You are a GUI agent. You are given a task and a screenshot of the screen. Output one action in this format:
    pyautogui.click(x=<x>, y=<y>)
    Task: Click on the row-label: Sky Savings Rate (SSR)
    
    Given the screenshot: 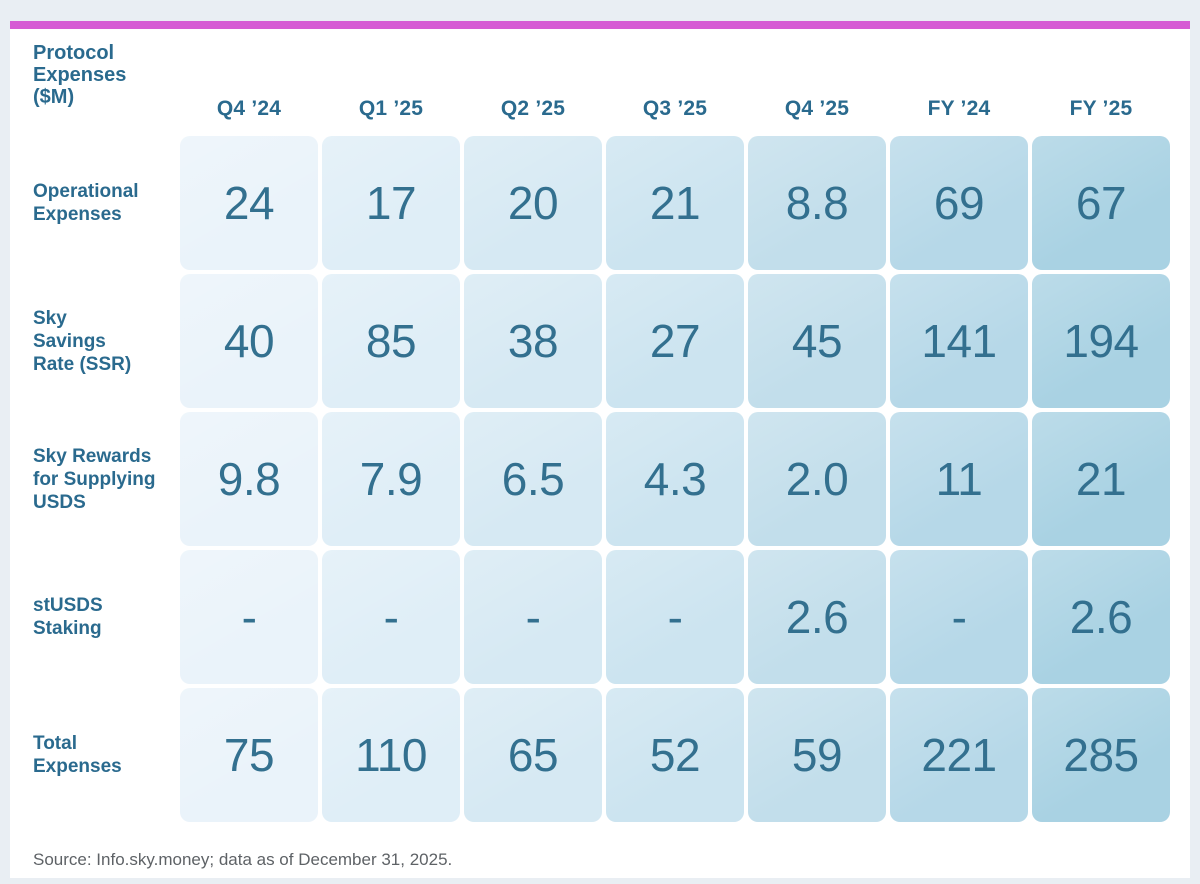 What is the action you would take?
    pyautogui.click(x=82, y=341)
    